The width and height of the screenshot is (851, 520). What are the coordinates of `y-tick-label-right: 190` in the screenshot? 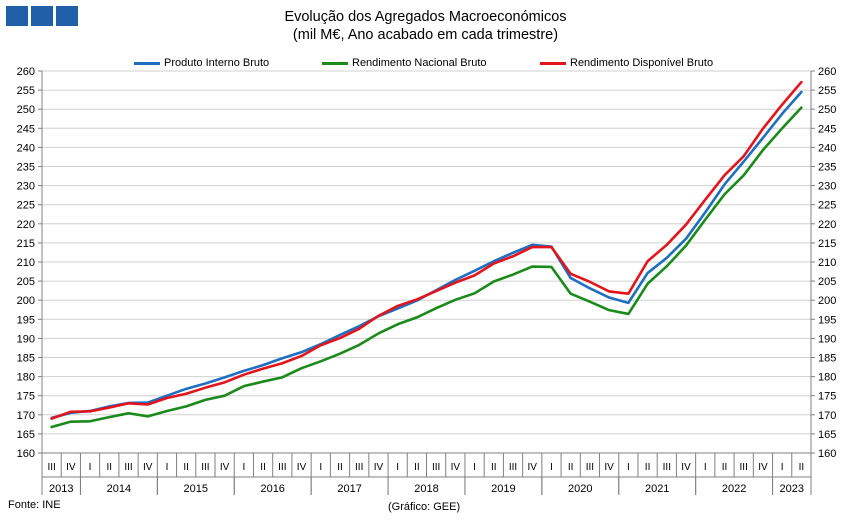 It's located at (827, 339).